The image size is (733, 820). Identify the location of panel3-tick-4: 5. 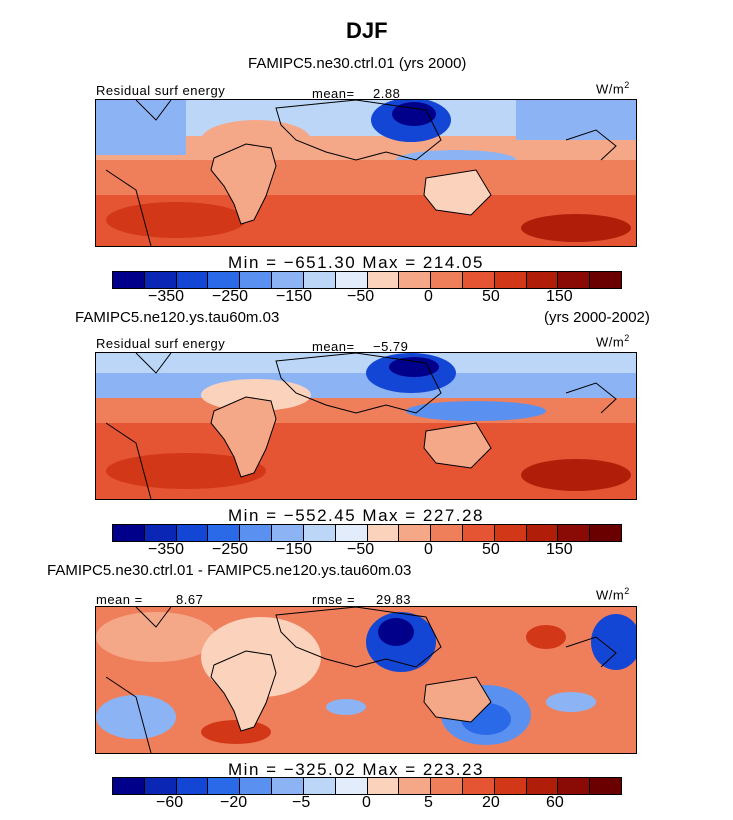
(428, 802).